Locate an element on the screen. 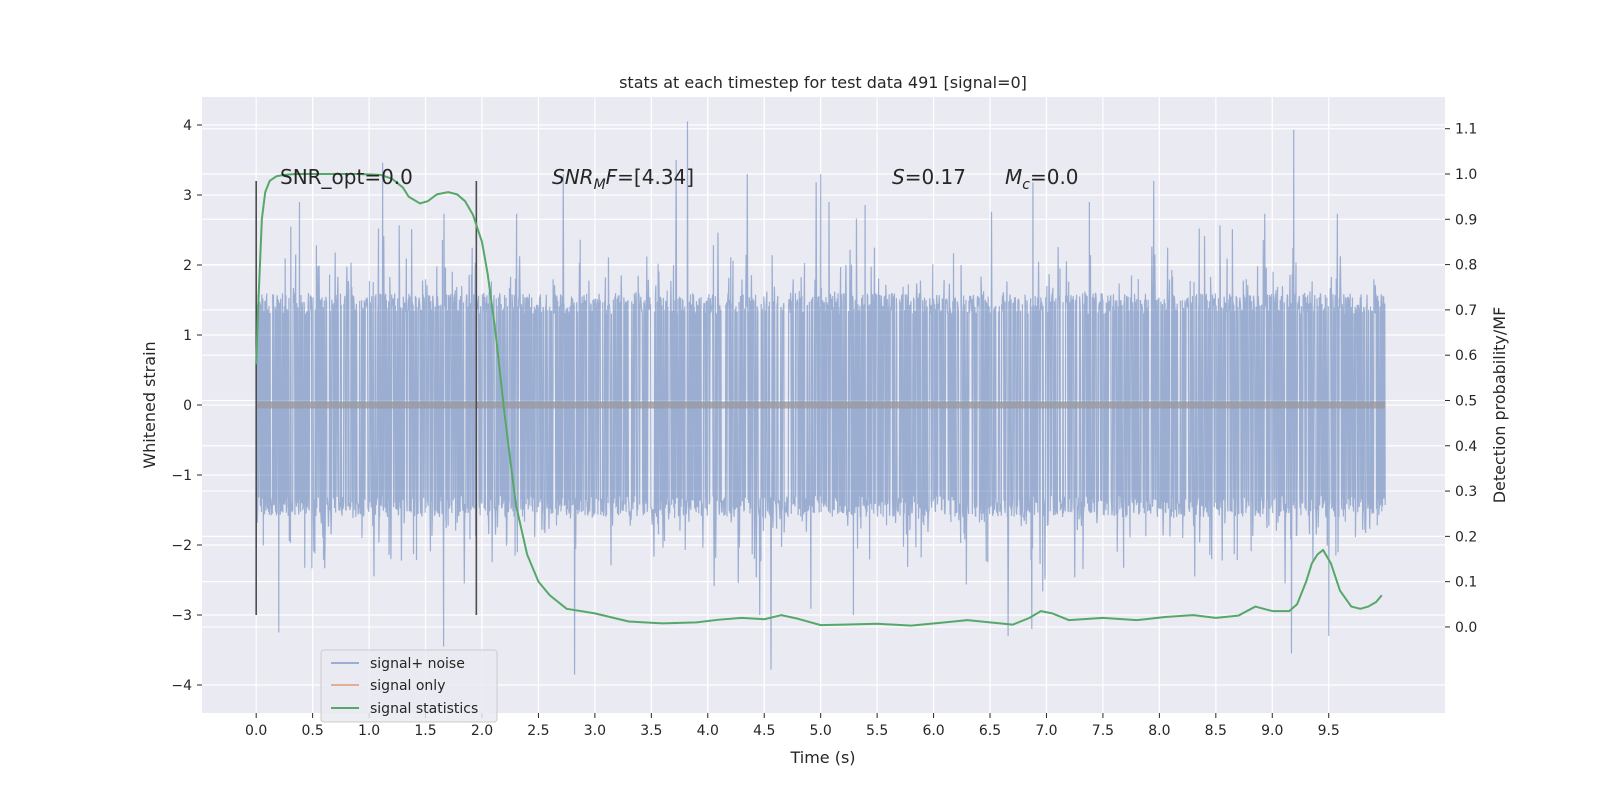 Image resolution: width=1600 pixels, height=800 pixels. legend-box is located at coordinates (409, 686).